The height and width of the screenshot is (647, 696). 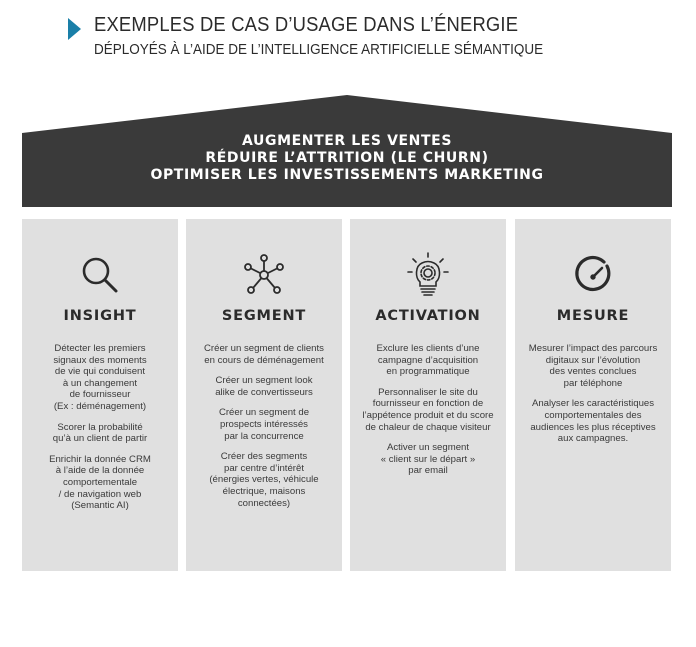 I want to click on pillar-text-line: par centre d’intérêt, so click(x=264, y=468).